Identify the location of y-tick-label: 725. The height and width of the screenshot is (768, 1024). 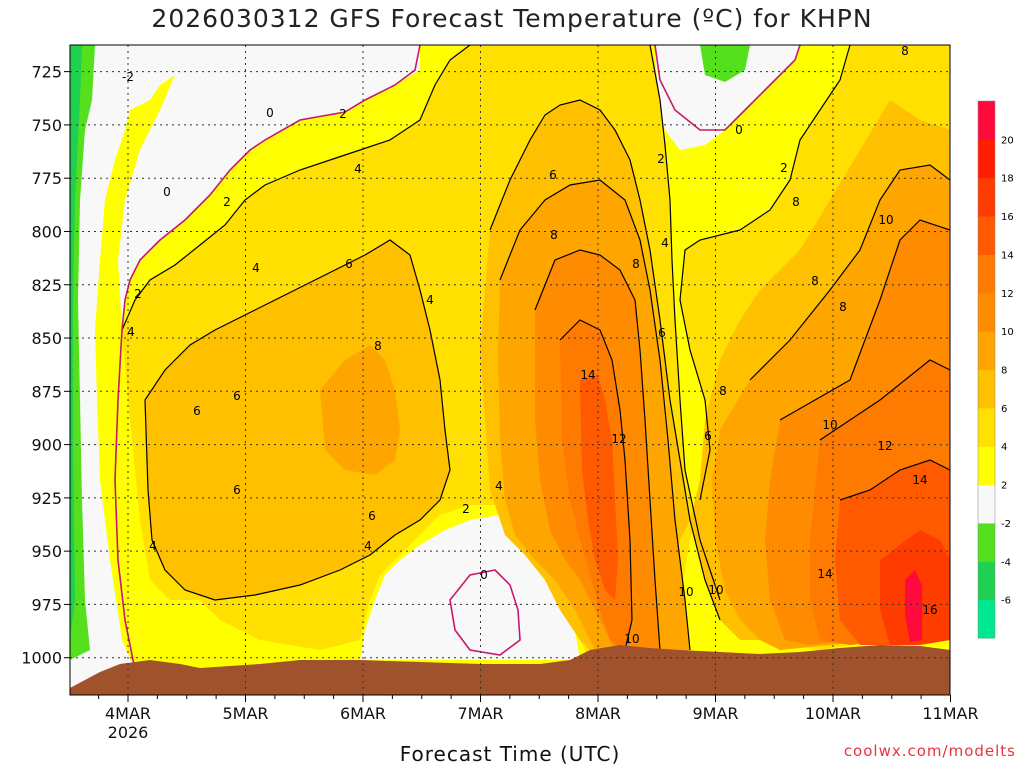
(46, 72).